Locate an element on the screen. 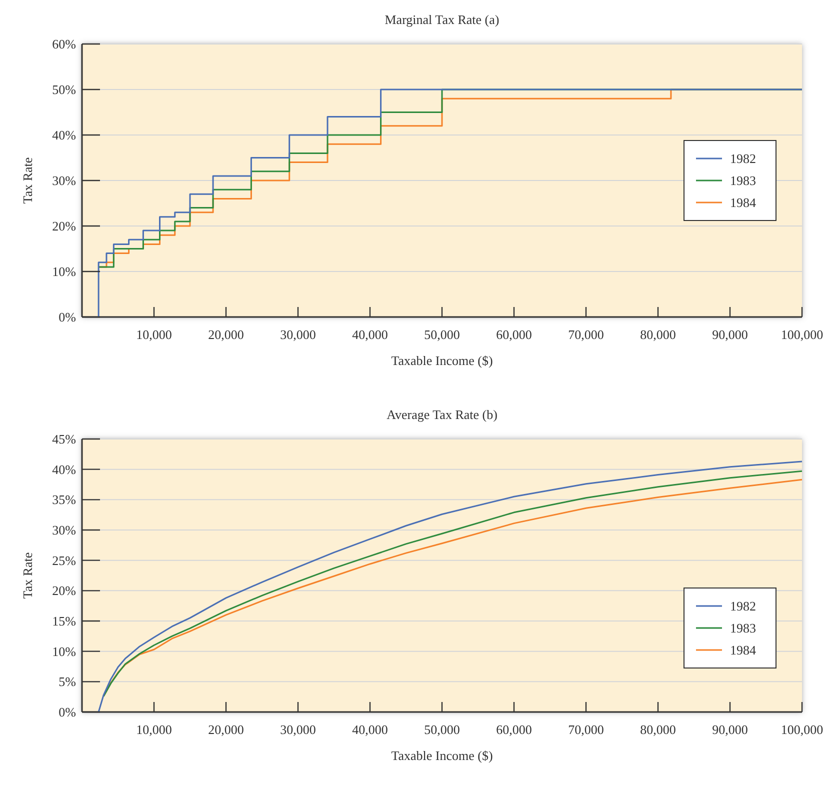  chart-title: Average Tax Rate (b) is located at coordinates (442, 414).